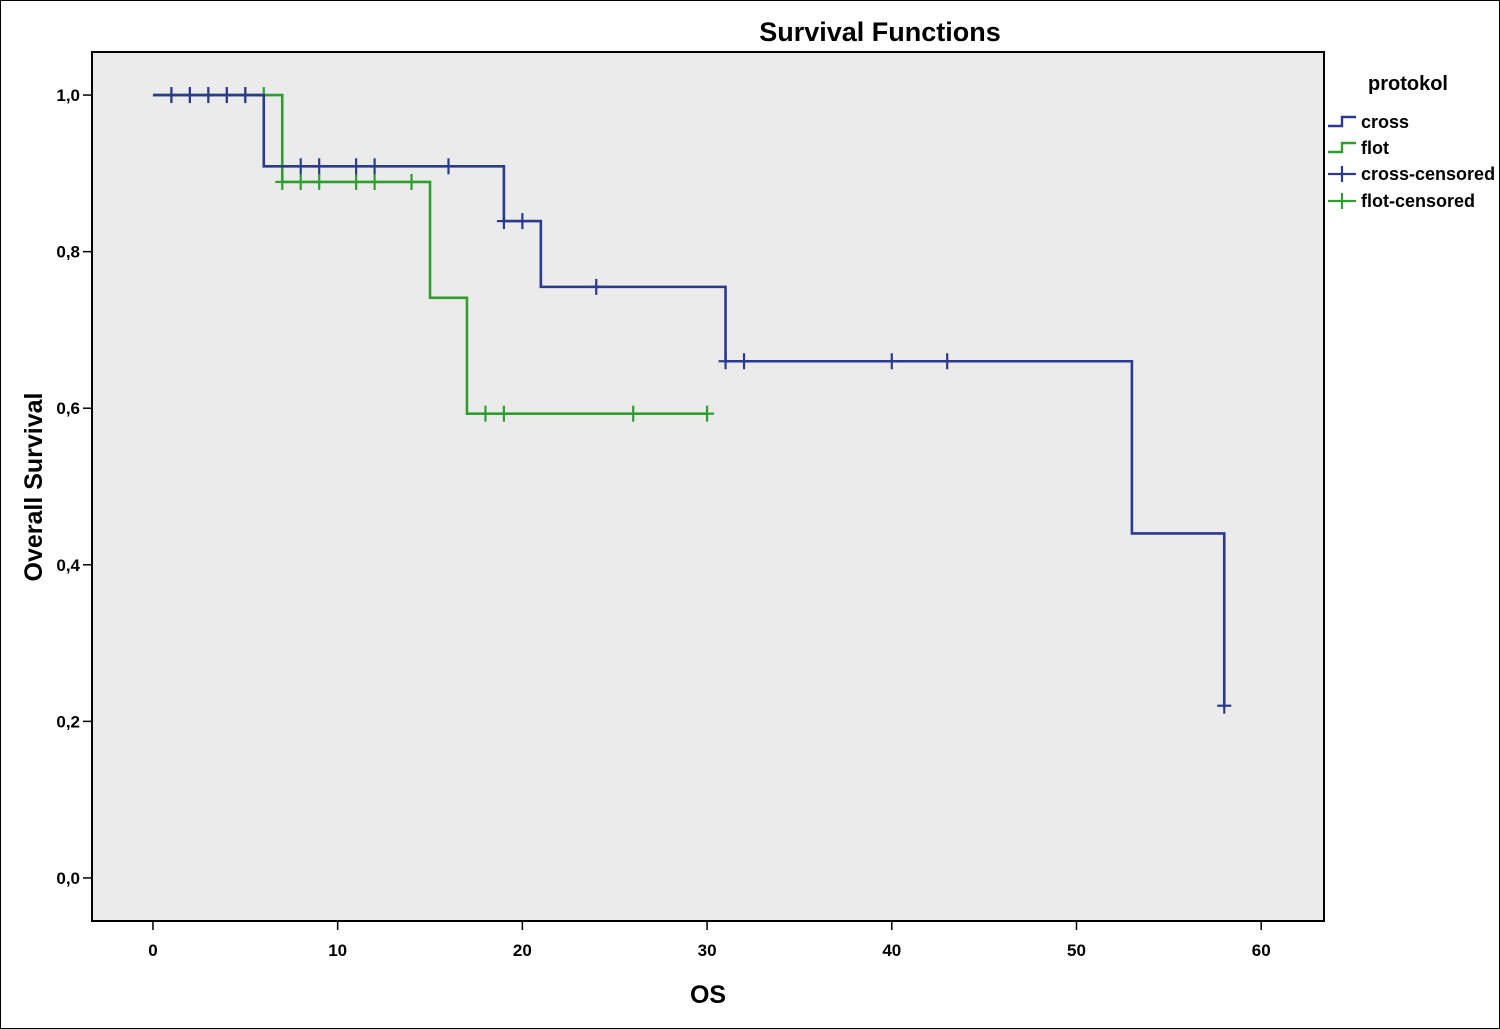  I want to click on legend-label: cross-censored, so click(1428, 174).